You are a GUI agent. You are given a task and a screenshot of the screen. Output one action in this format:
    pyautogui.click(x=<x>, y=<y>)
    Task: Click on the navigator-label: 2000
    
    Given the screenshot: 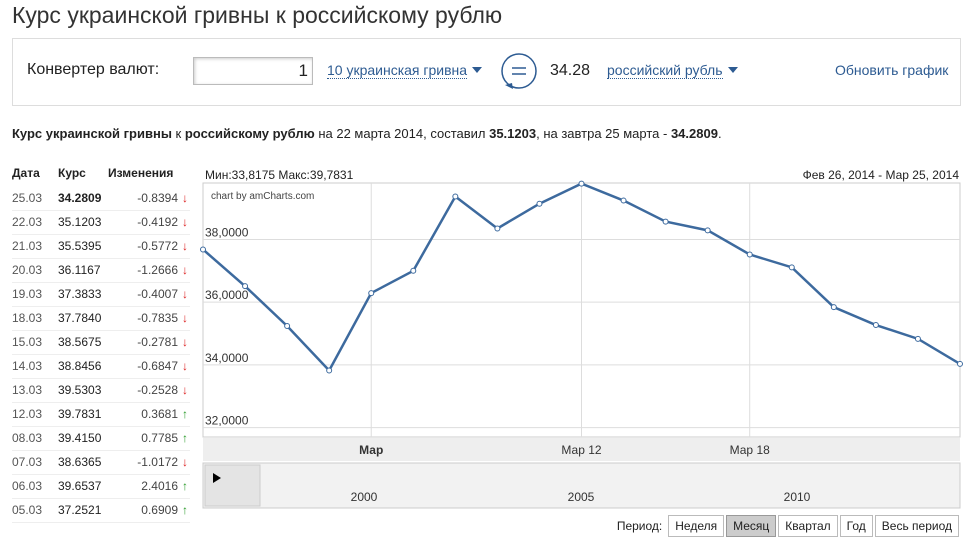 What is the action you would take?
    pyautogui.click(x=364, y=497)
    